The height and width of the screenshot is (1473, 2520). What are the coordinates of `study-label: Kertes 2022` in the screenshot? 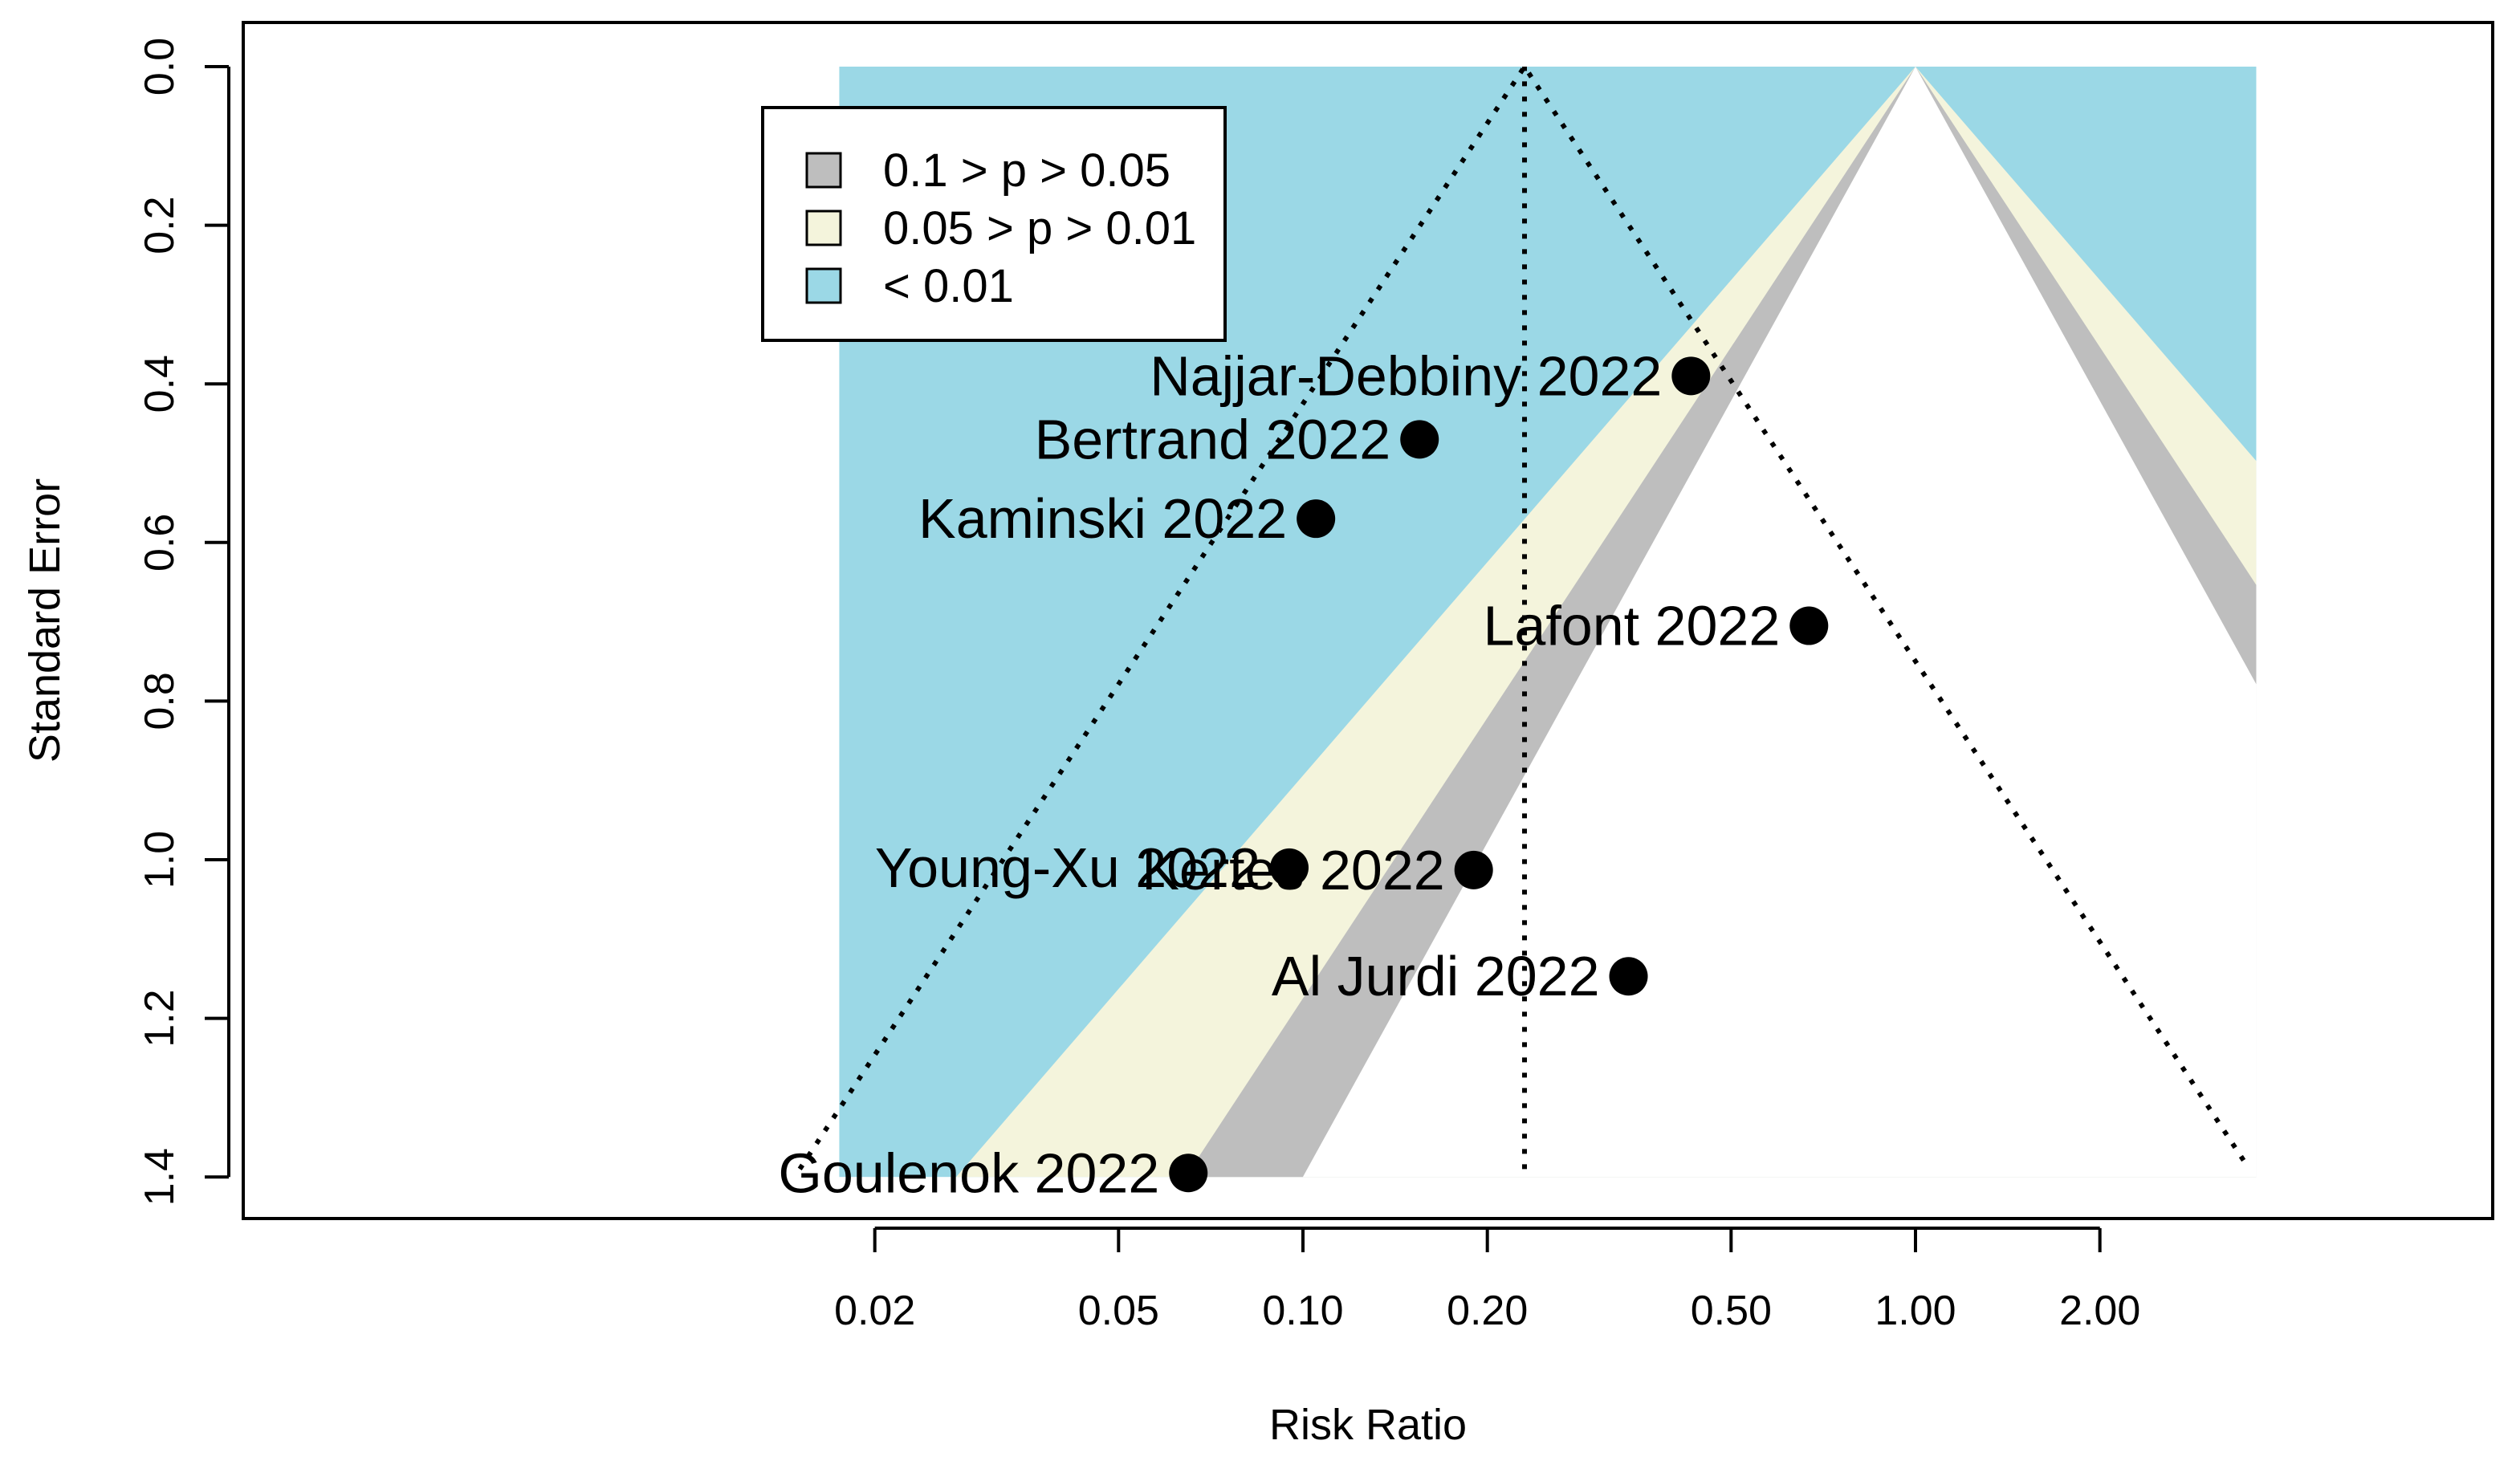 It's located at (1293, 870).